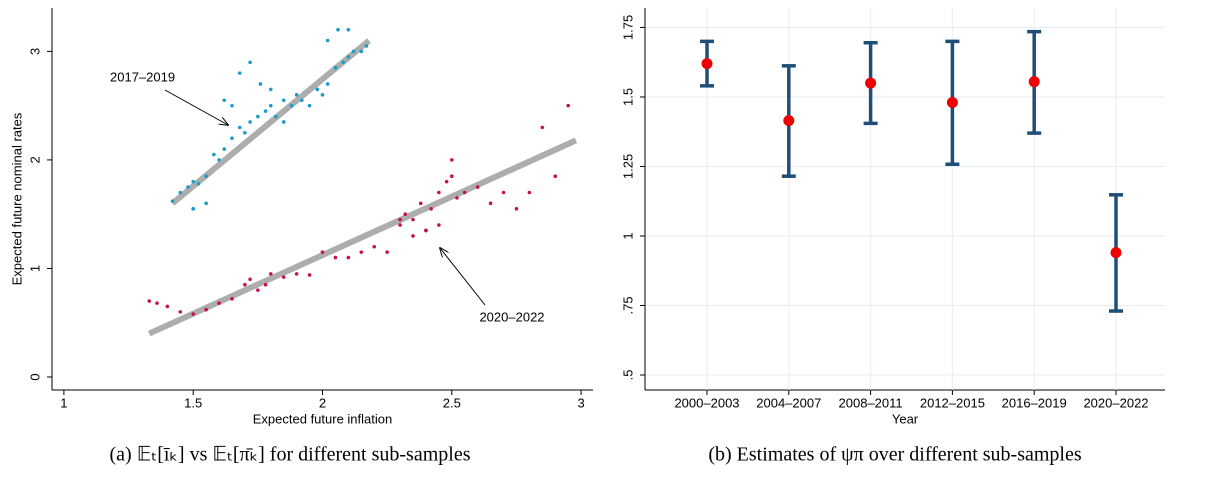  What do you see at coordinates (63, 402) in the screenshot?
I see `x-tick-label: 1` at bounding box center [63, 402].